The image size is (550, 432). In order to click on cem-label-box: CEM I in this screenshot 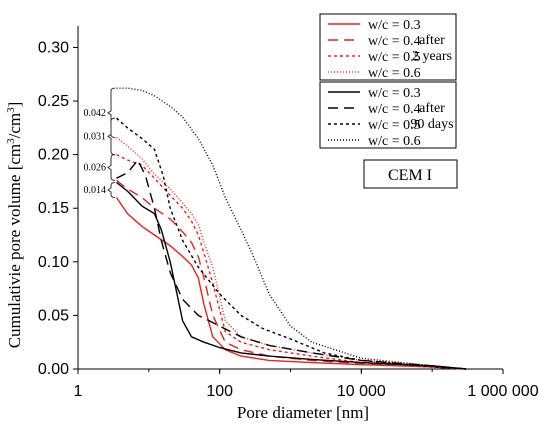, I will do `click(410, 174)`.